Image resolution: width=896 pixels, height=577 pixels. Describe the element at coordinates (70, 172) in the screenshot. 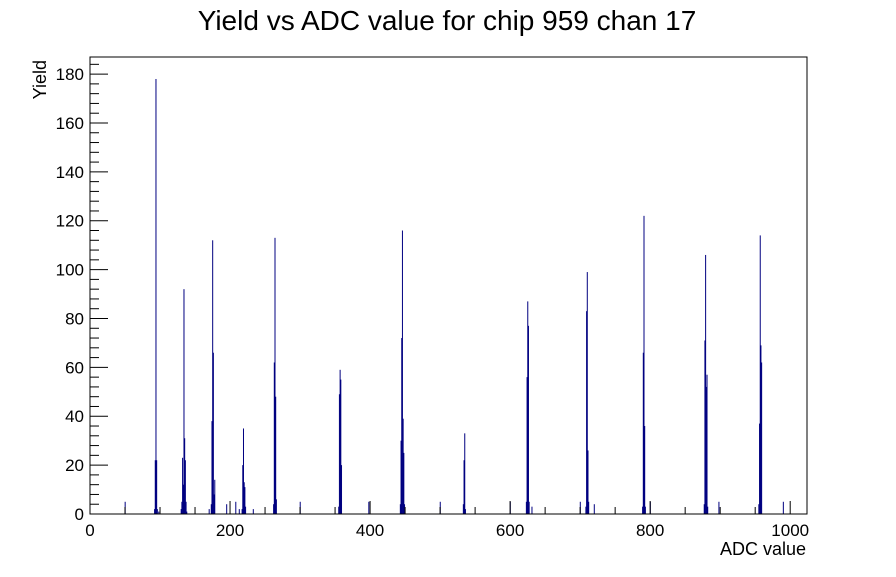

I see `y-tick-label: 140` at that location.